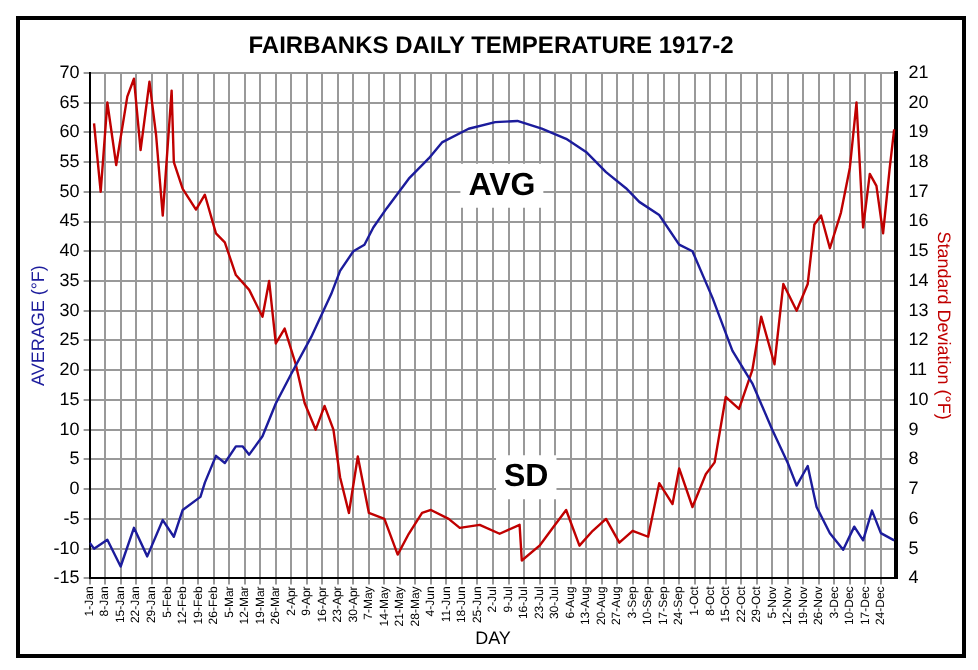 This screenshot has width=978, height=670. What do you see at coordinates (913, 517) in the screenshot?
I see `y2-tick-label: 6` at bounding box center [913, 517].